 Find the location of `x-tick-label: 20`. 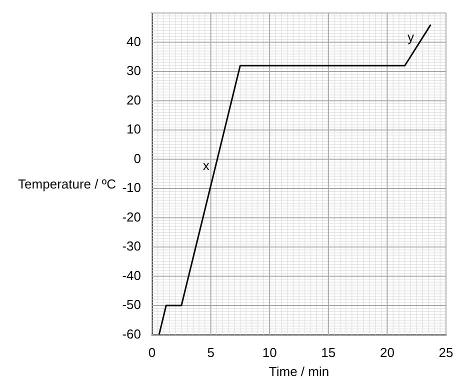

x-tick-label: 20 is located at coordinates (387, 352).